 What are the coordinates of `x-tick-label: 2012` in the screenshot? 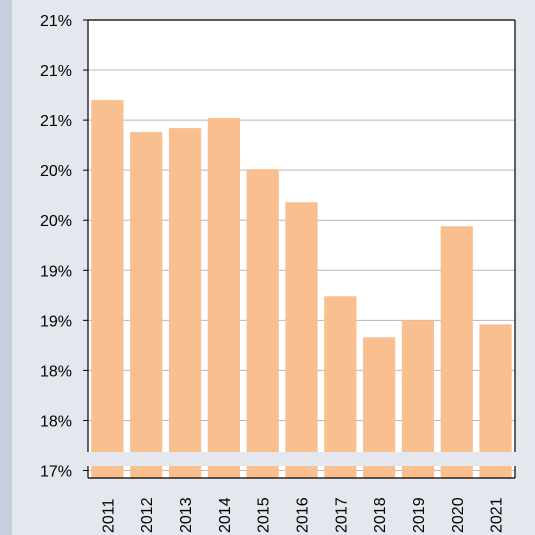 It's located at (147, 515).